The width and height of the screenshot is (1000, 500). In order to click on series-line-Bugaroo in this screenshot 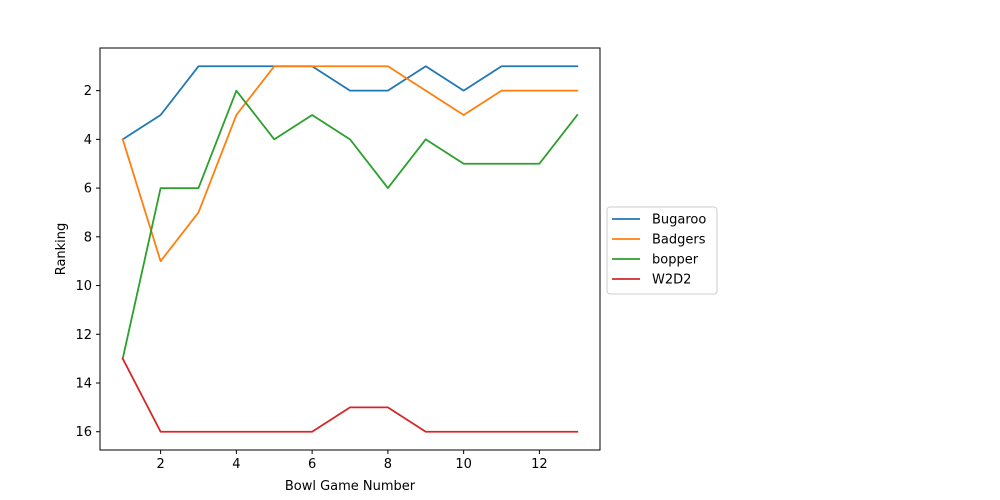, I will do `click(350, 103)`.